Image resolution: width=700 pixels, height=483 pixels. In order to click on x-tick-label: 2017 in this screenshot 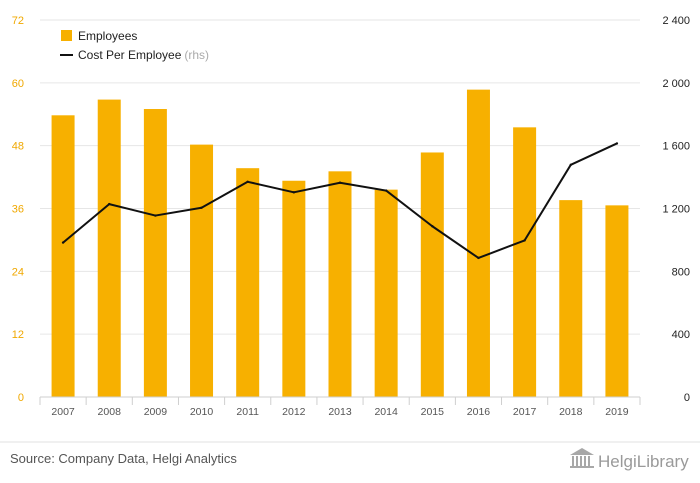, I will do `click(525, 412)`.